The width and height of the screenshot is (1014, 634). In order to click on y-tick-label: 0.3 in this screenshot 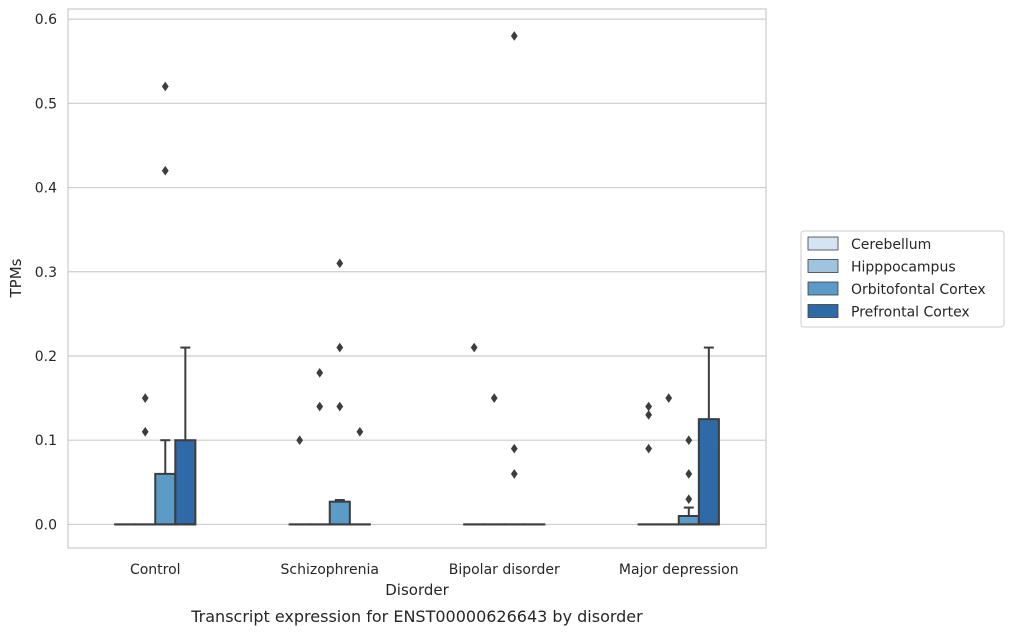, I will do `click(46, 273)`.